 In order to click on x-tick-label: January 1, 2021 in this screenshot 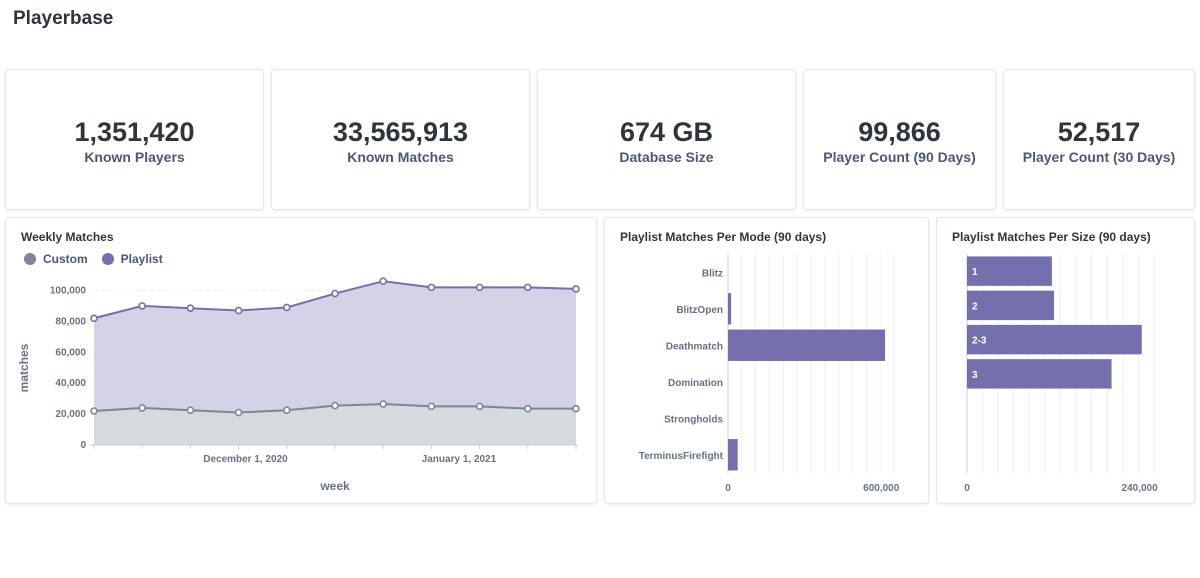, I will do `click(459, 459)`.